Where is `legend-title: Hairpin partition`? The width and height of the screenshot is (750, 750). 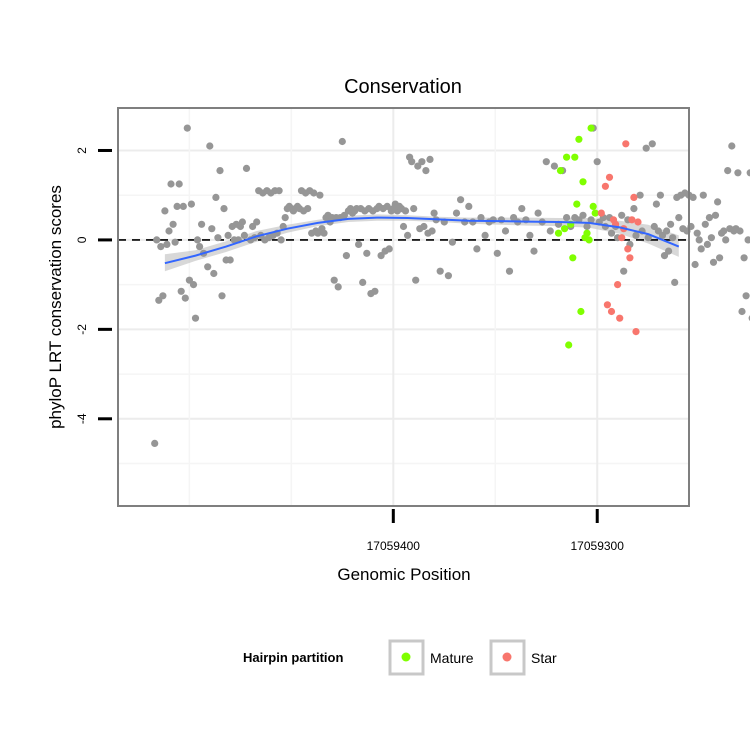 legend-title: Hairpin partition is located at coordinates (293, 657).